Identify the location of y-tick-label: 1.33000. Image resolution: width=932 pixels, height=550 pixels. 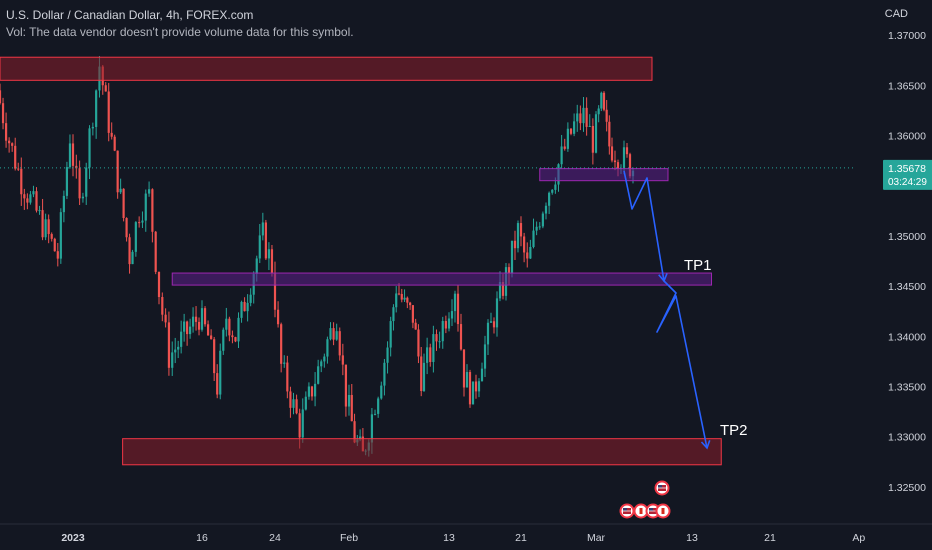
(907, 438).